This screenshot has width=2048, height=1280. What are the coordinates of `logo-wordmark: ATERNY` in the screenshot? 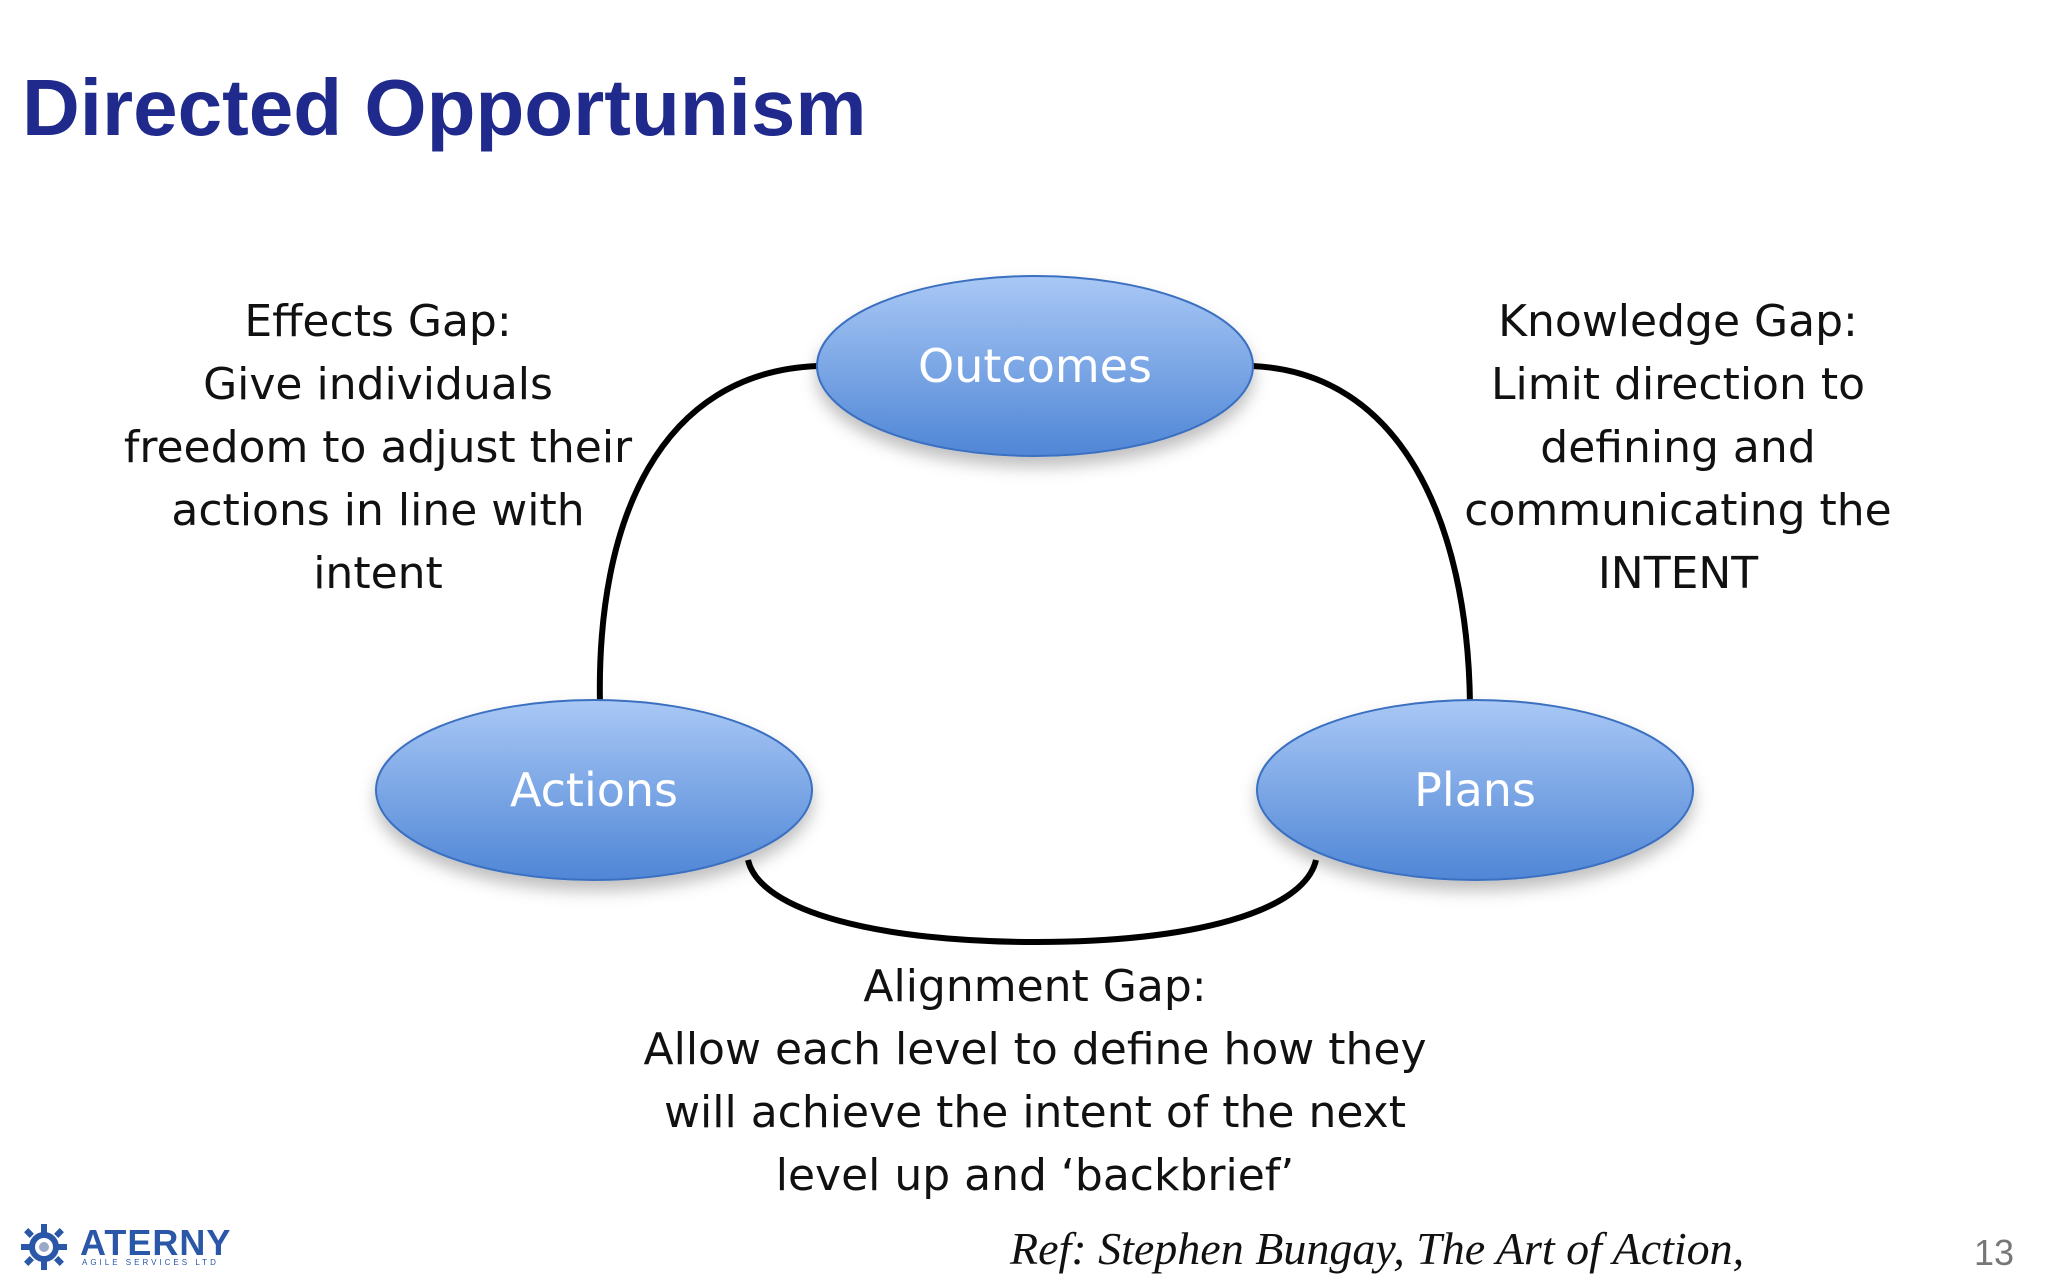 It's located at (156, 1242).